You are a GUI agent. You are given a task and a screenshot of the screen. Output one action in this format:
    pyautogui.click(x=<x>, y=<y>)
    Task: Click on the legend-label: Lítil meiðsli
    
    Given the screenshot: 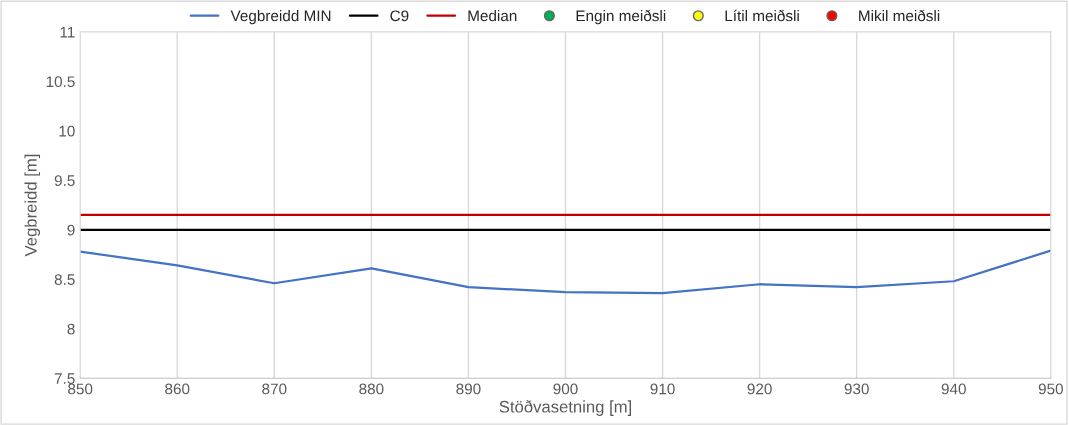 What is the action you would take?
    pyautogui.click(x=762, y=15)
    